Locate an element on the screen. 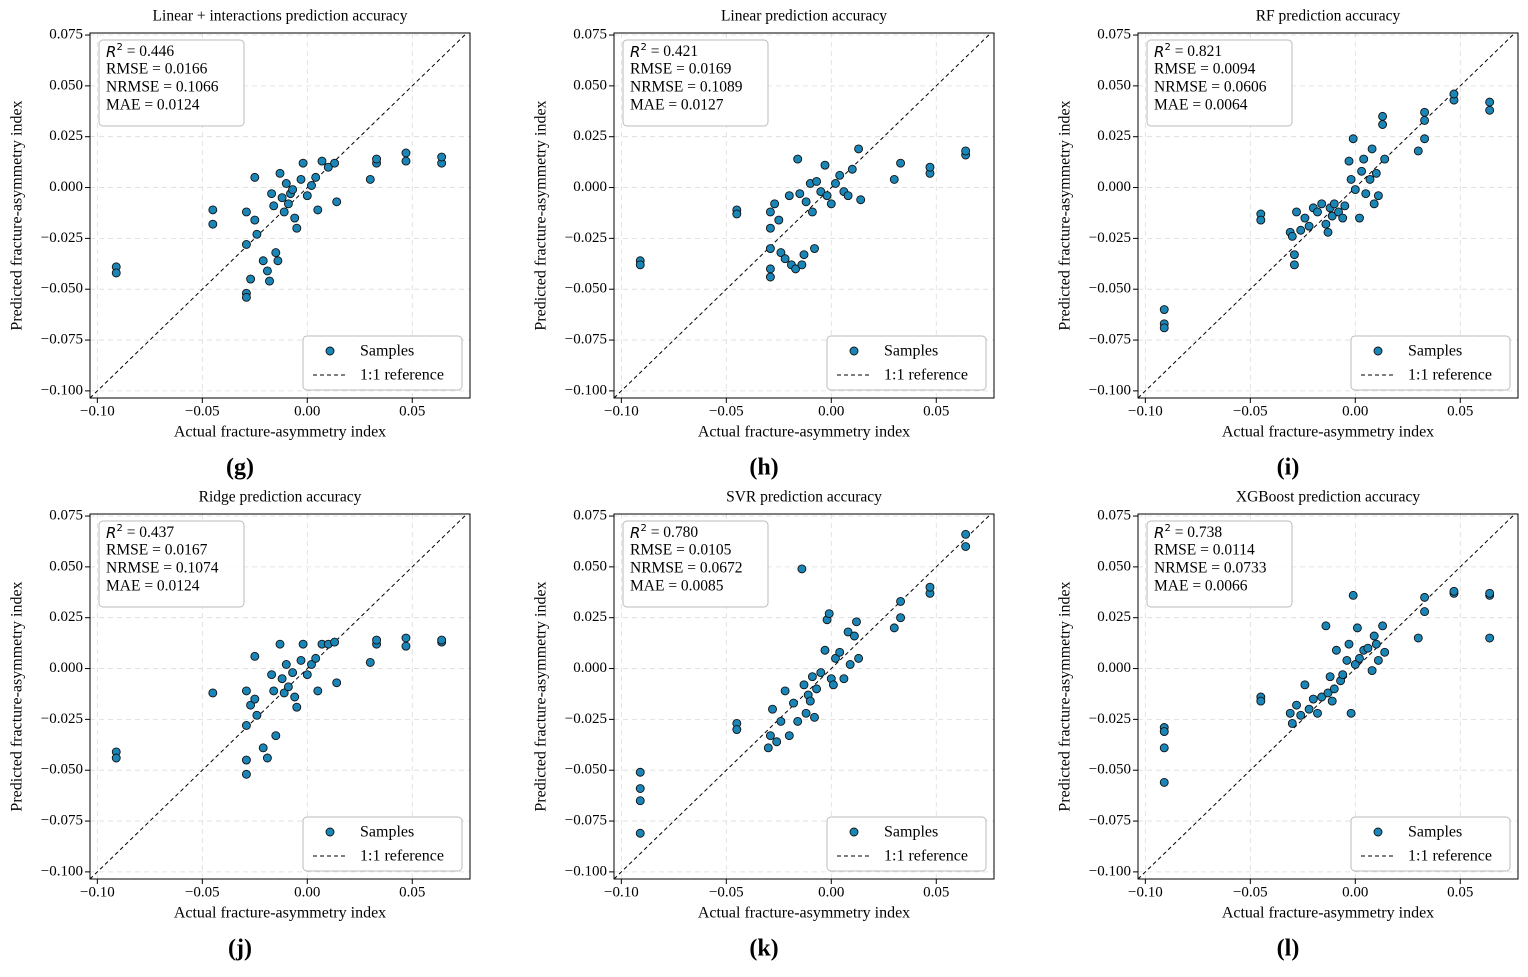 The image size is (1528, 977). y-tick-label: −0.100 is located at coordinates (62, 390).